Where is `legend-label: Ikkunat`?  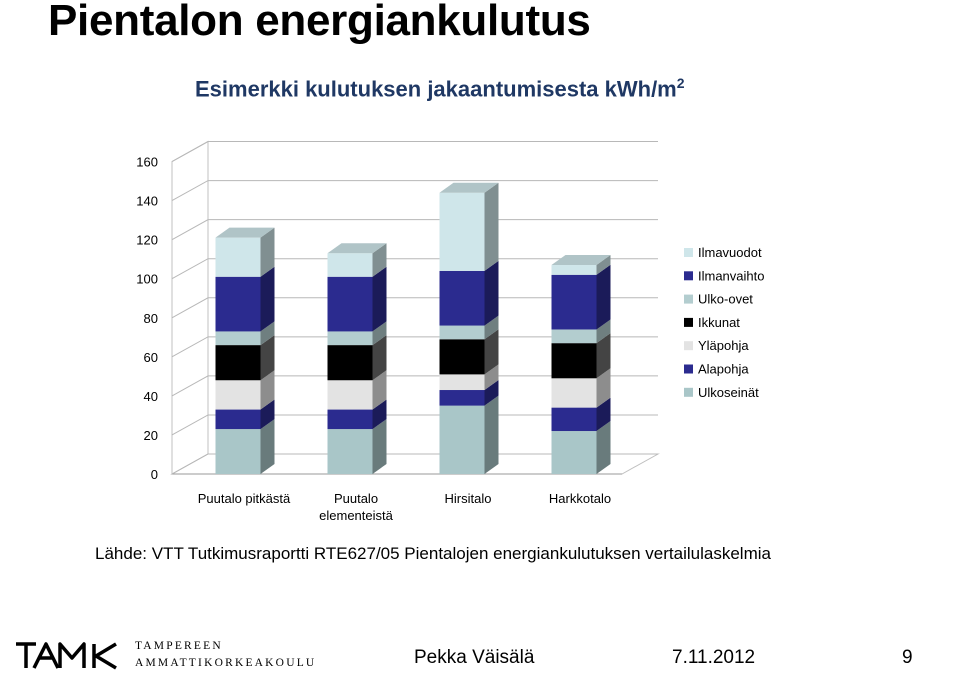 legend-label: Ikkunat is located at coordinates (719, 322).